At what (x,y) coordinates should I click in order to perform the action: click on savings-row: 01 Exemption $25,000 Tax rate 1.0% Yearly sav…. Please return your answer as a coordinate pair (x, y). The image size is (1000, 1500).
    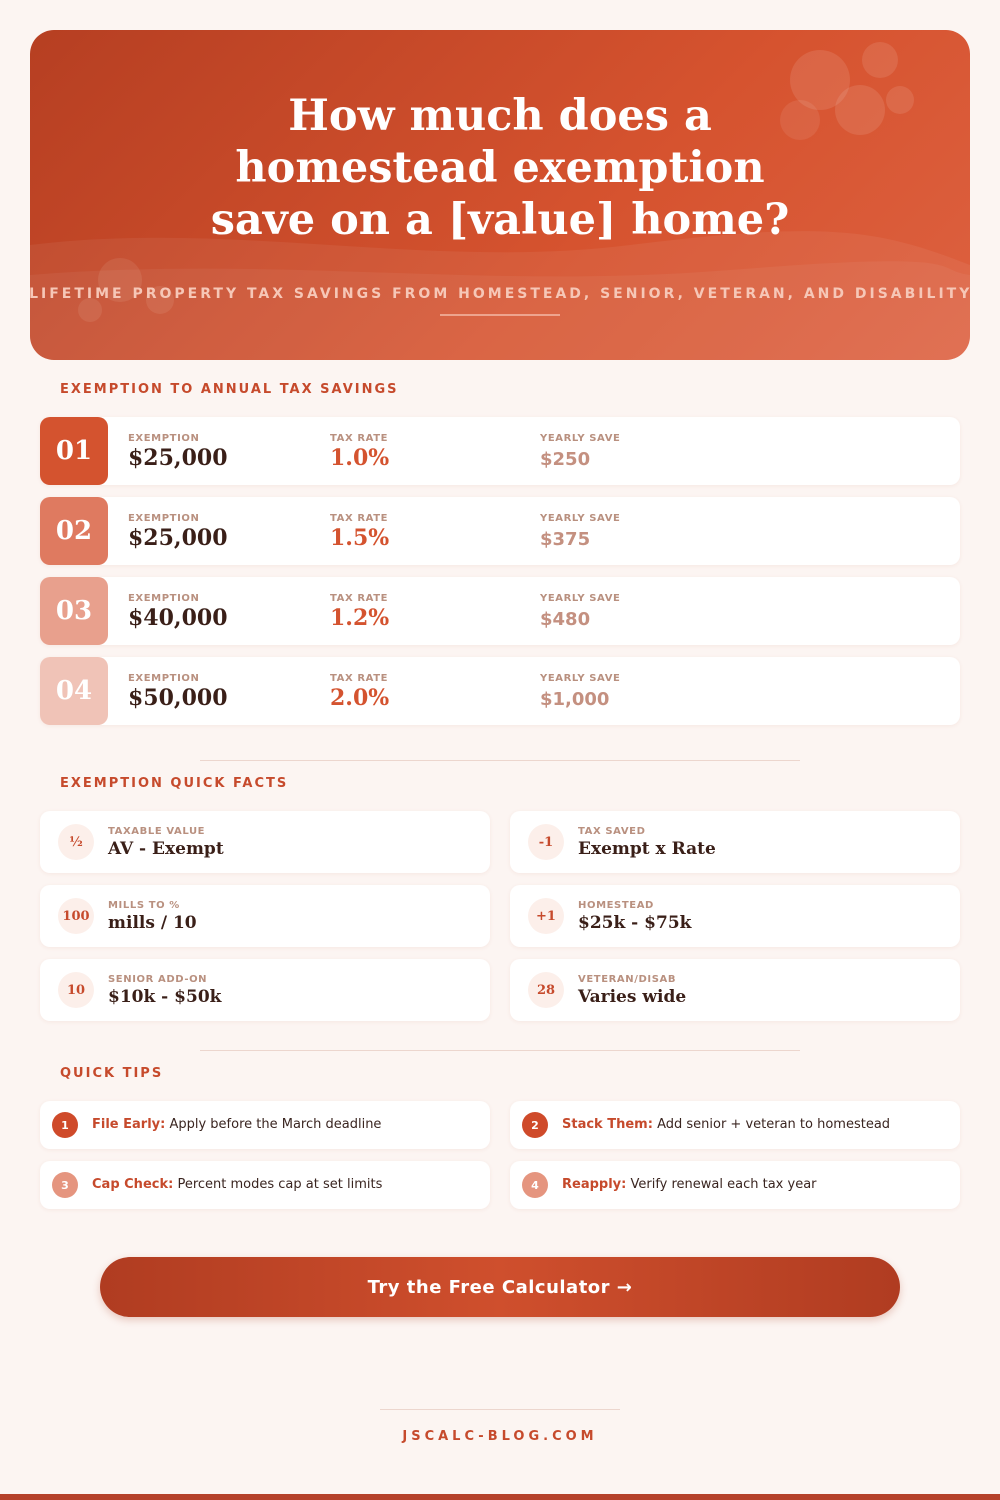
    Looking at the image, I should click on (500, 451).